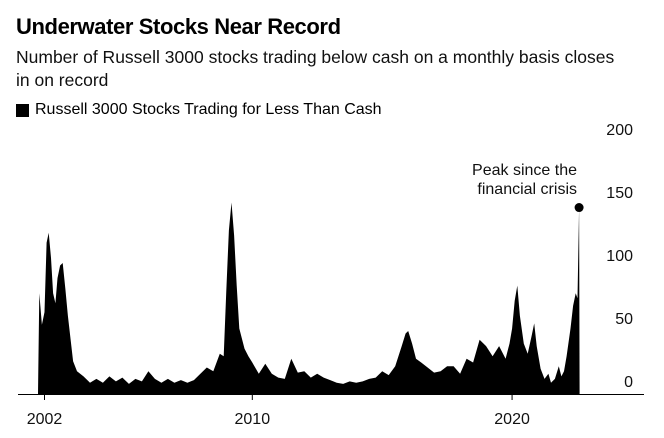  I want to click on y-tick-label: 150, so click(619, 193).